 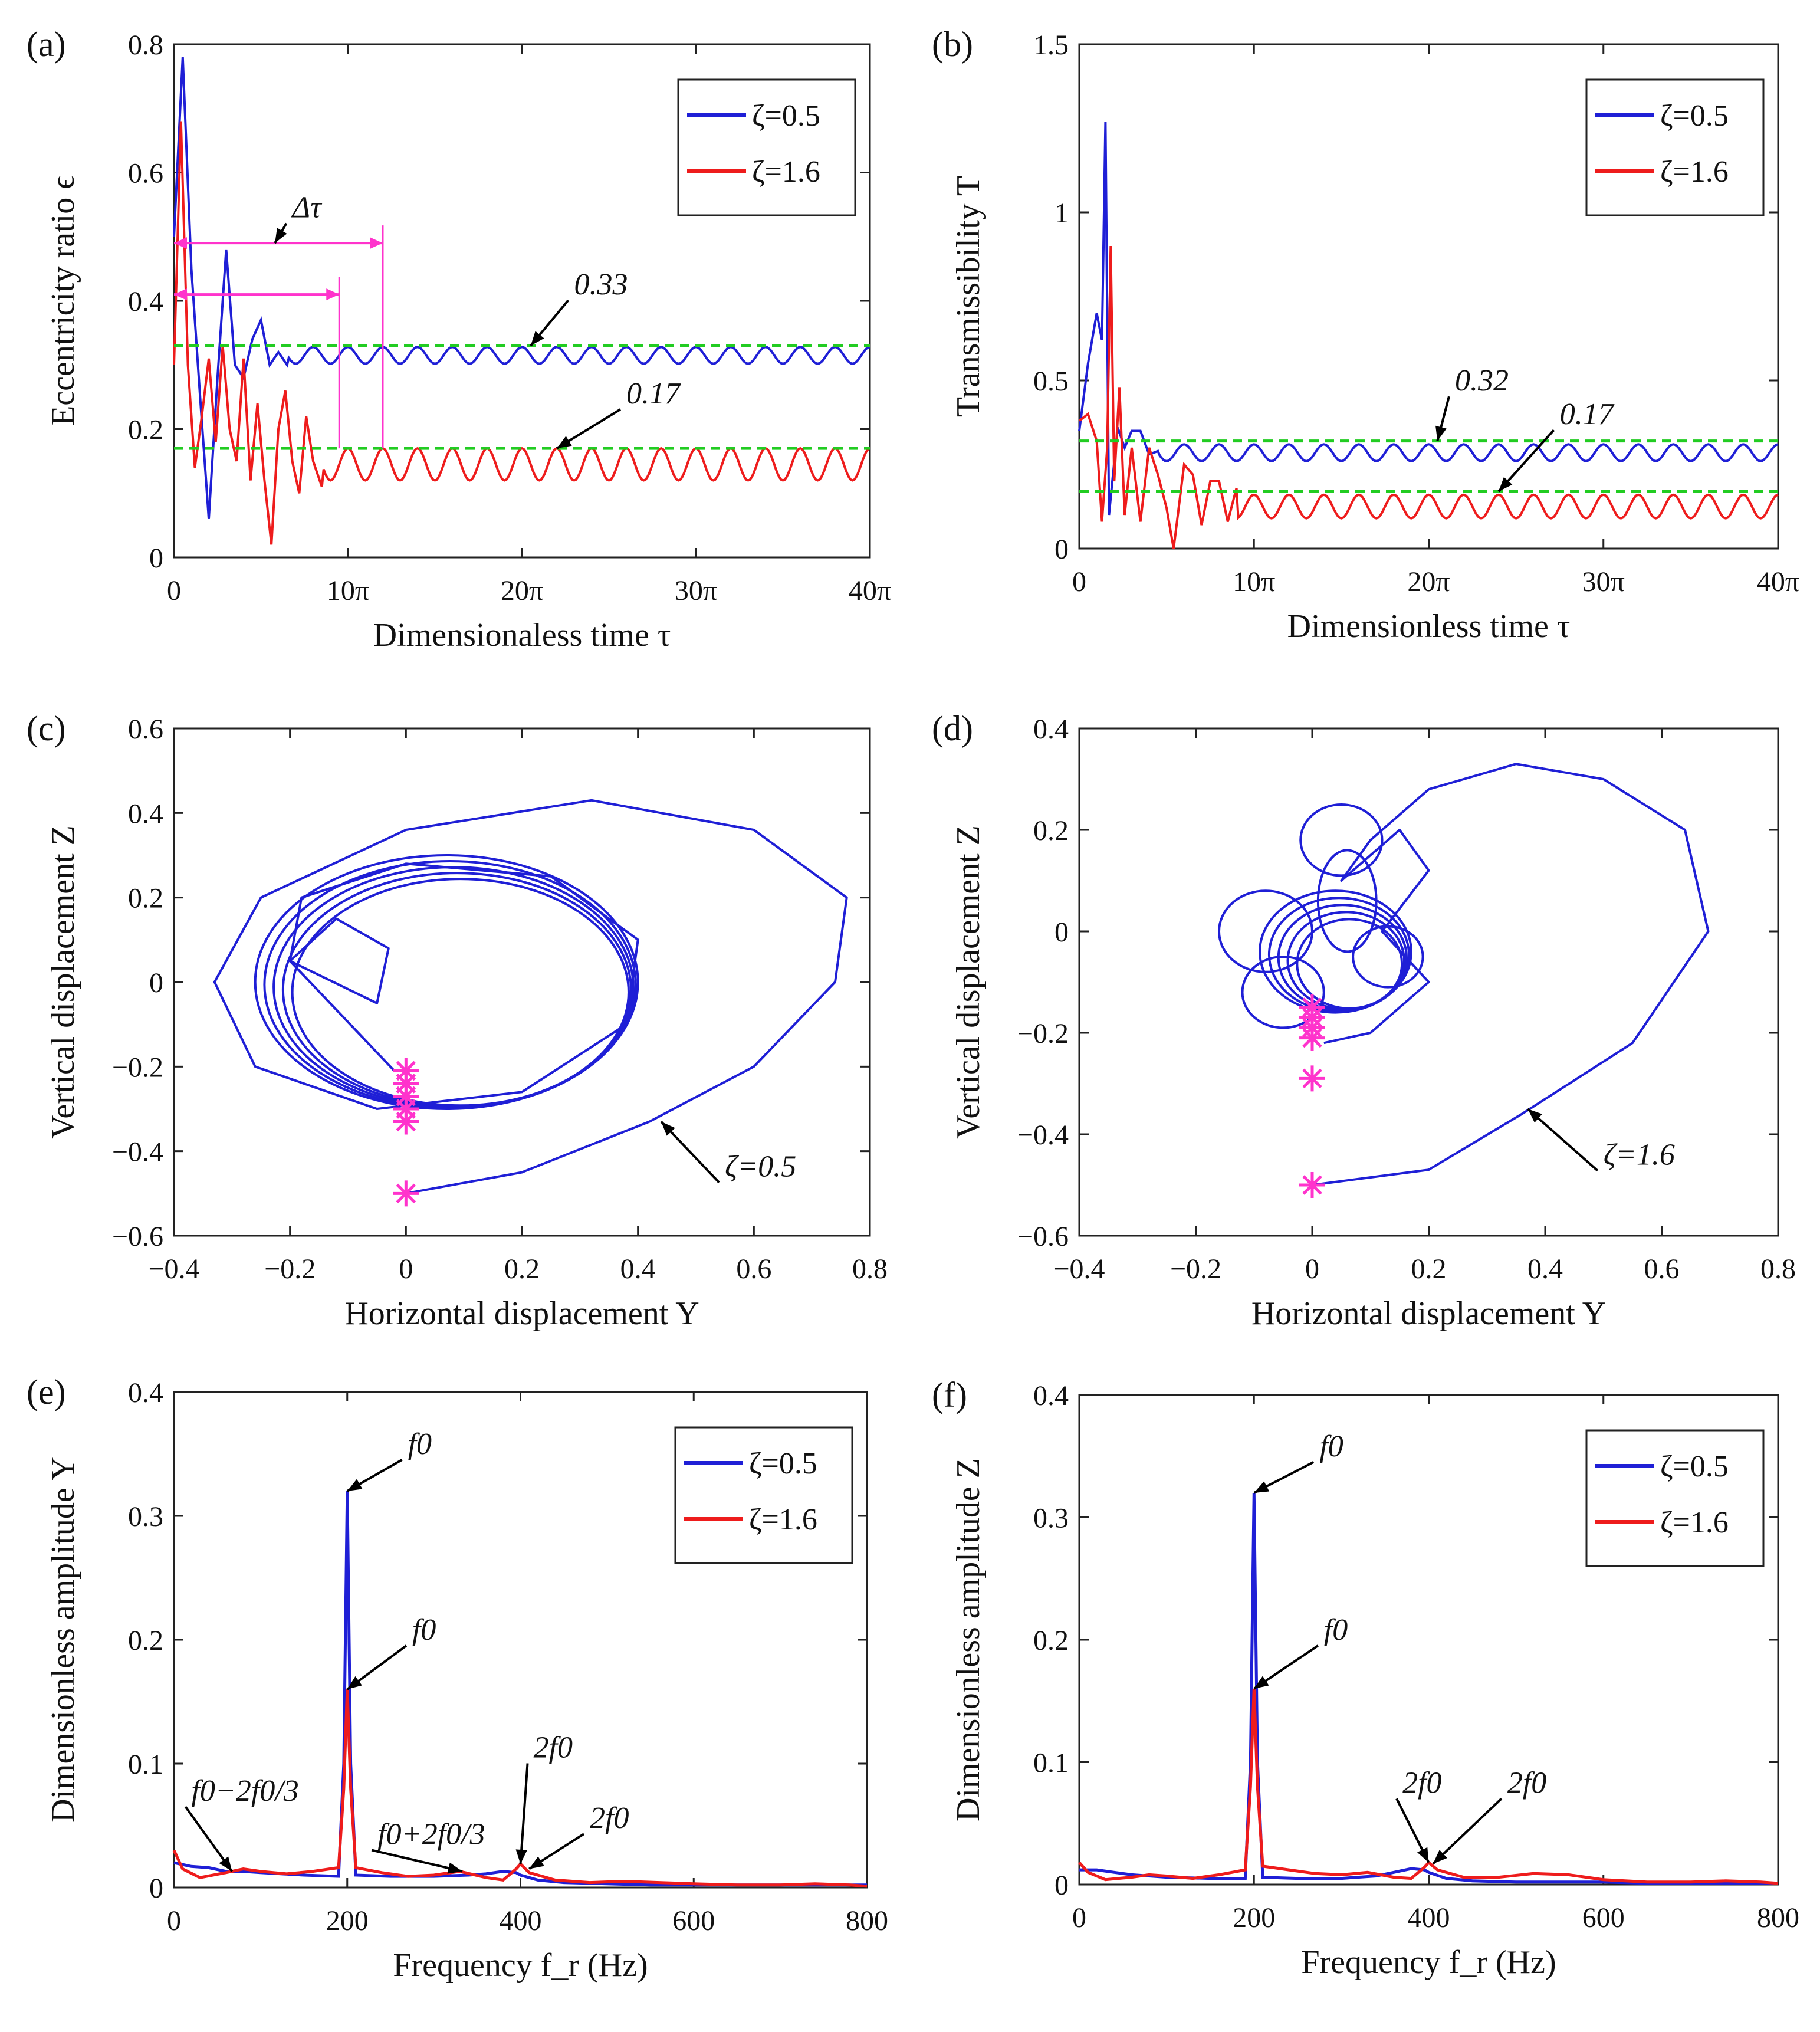 I want to click on y-axis-label: Transmissibility T, so click(x=968, y=296).